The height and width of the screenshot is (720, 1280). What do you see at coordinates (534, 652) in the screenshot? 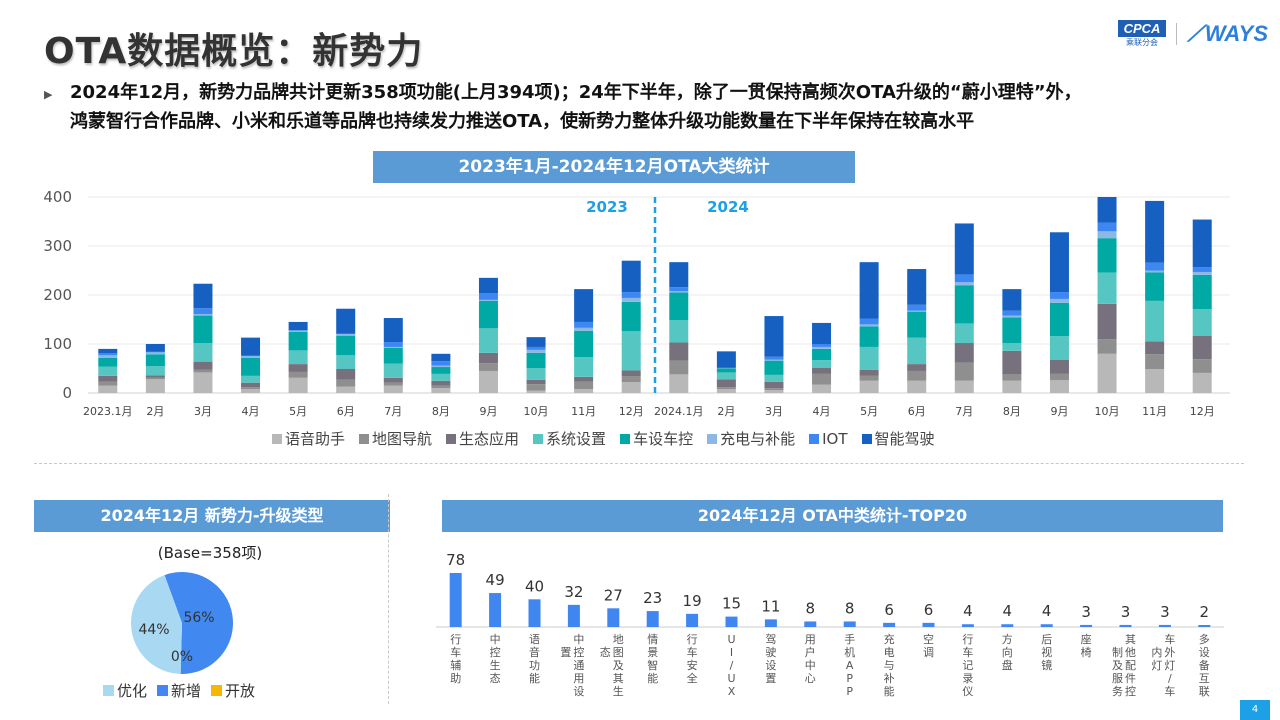
I see `category-char: 音` at bounding box center [534, 652].